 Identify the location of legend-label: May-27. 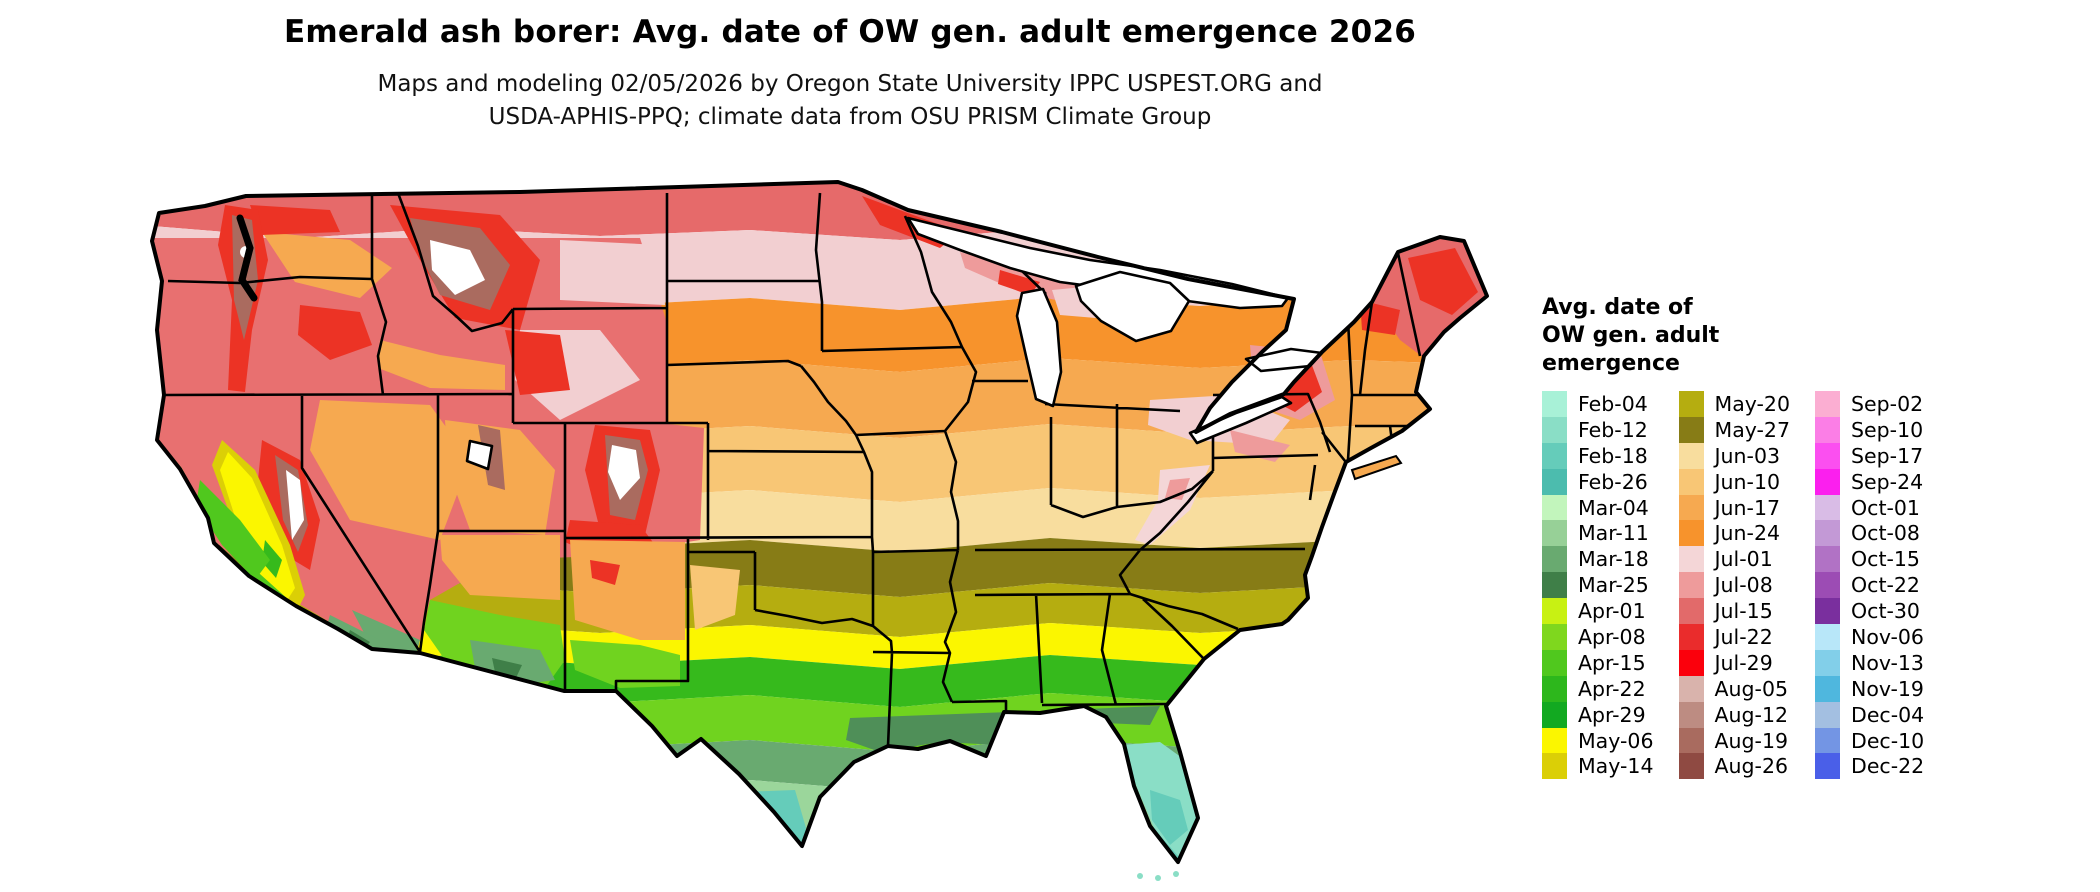
(1752, 429).